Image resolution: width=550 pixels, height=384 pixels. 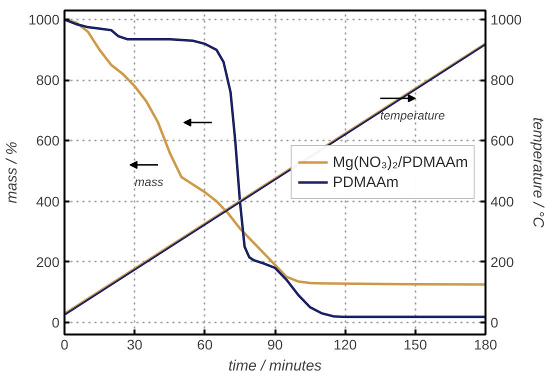 What do you see at coordinates (502, 140) in the screenshot?
I see `y2-tick-label: 600` at bounding box center [502, 140].